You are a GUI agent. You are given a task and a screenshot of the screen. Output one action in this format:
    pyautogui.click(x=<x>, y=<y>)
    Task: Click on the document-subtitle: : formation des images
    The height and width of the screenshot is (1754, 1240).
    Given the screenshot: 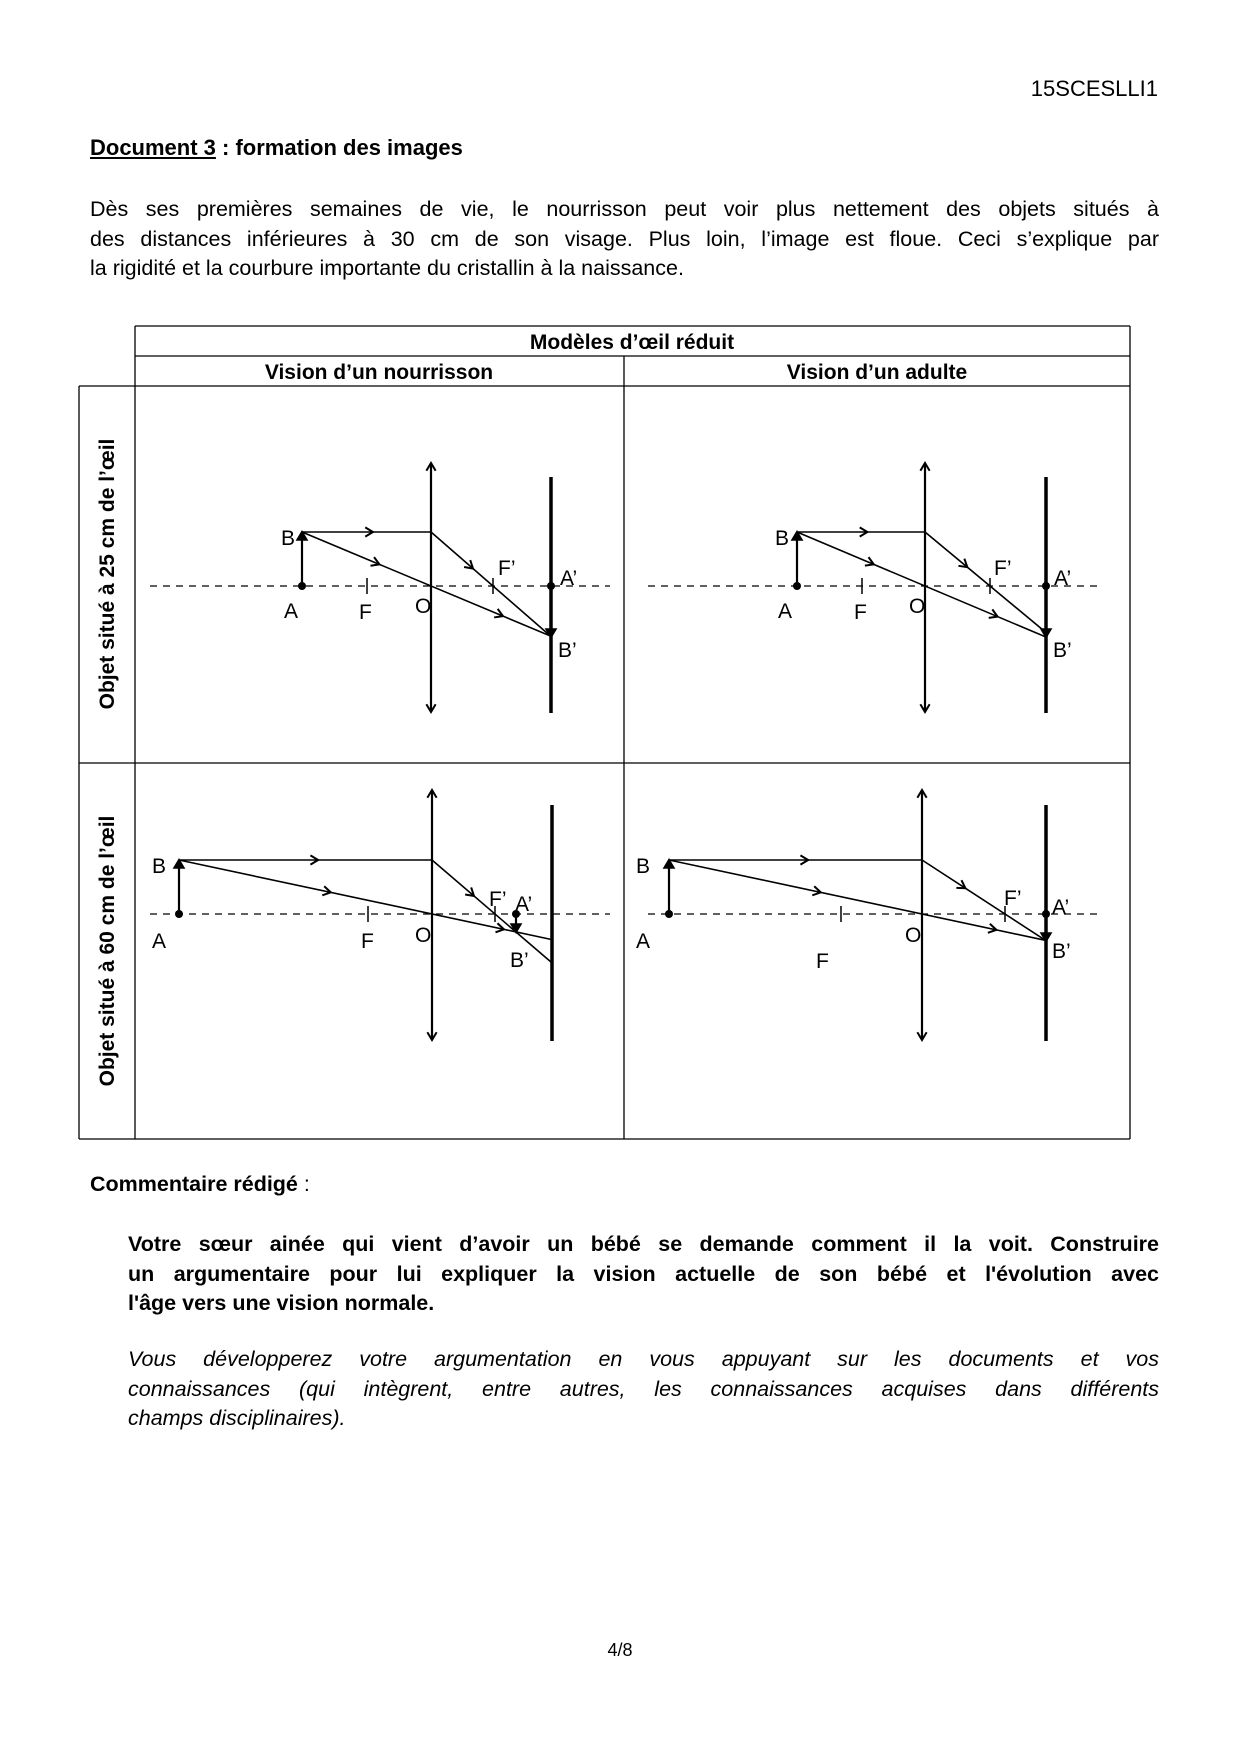 What is the action you would take?
    pyautogui.click(x=339, y=147)
    